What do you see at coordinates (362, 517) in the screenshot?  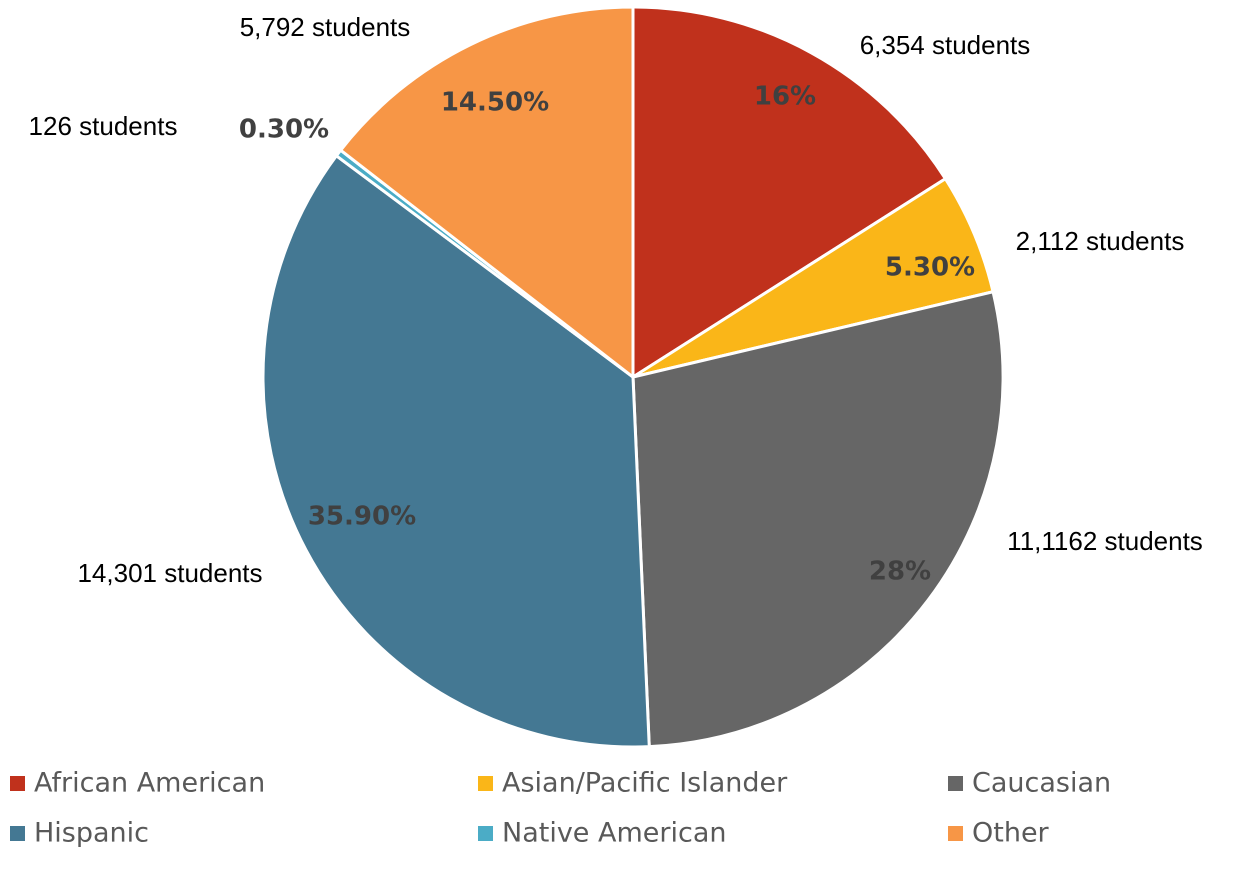 I see `data-label: 35.90%` at bounding box center [362, 517].